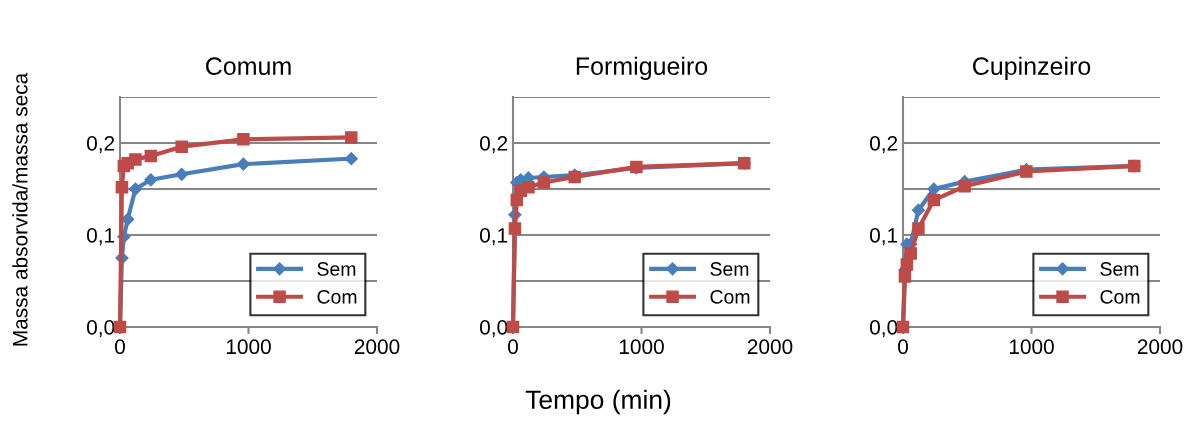 The image size is (1197, 427). Describe the element at coordinates (20, 209) in the screenshot. I see `y-axis-title: Massa absorvida/massa seca` at that location.